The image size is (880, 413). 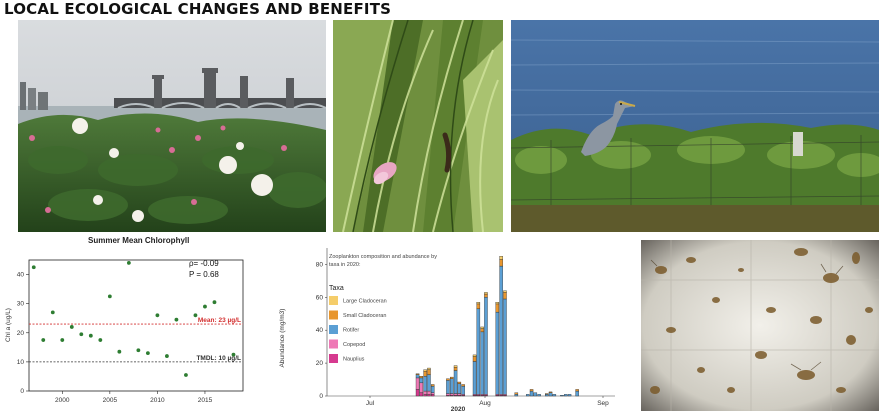 I want to click on zoo-x-tick-label: Sep, so click(x=603, y=403).